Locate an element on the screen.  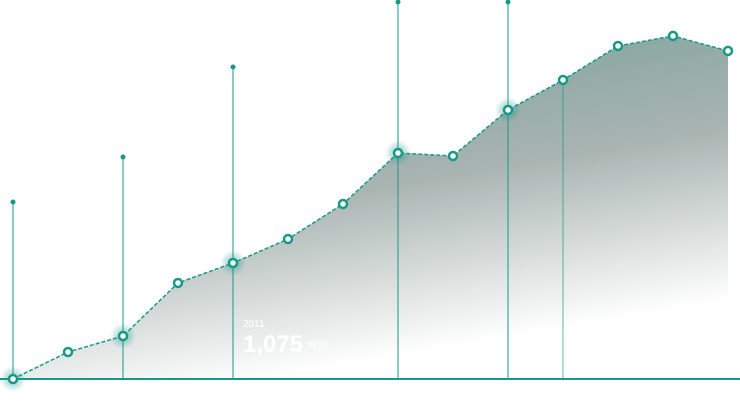
callout-unit: 백만 is located at coordinates (317, 346).